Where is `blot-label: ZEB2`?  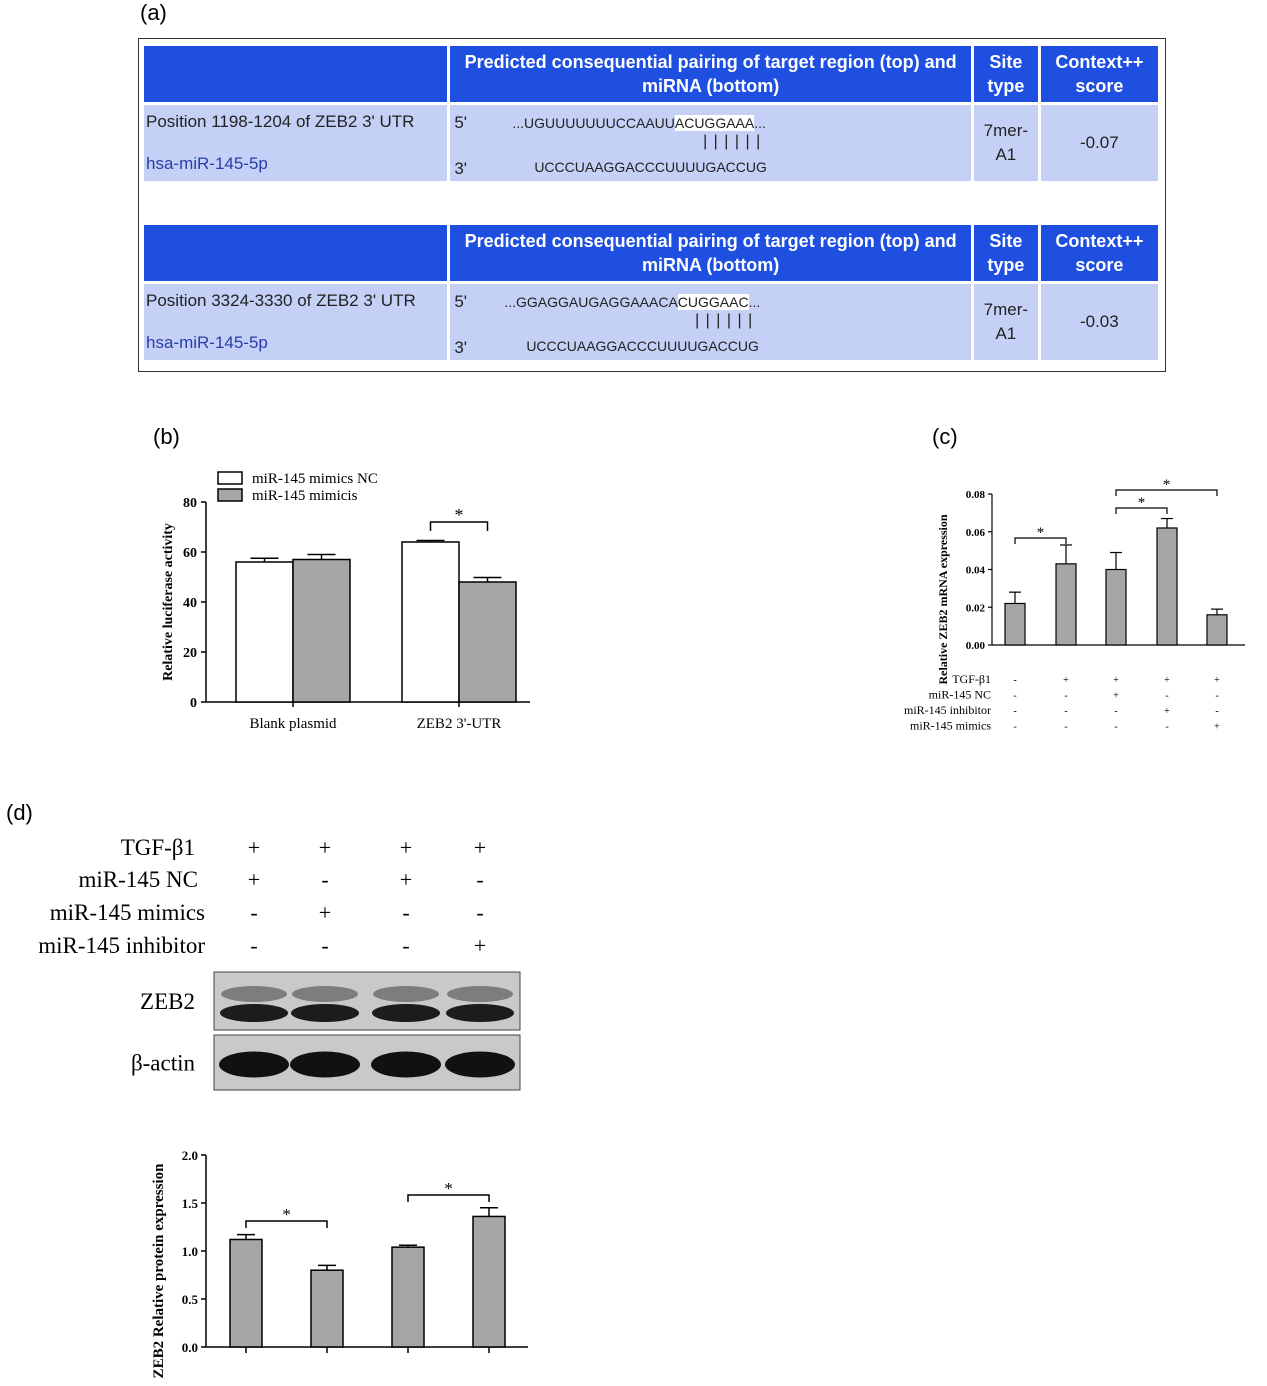 blot-label: ZEB2 is located at coordinates (167, 1001).